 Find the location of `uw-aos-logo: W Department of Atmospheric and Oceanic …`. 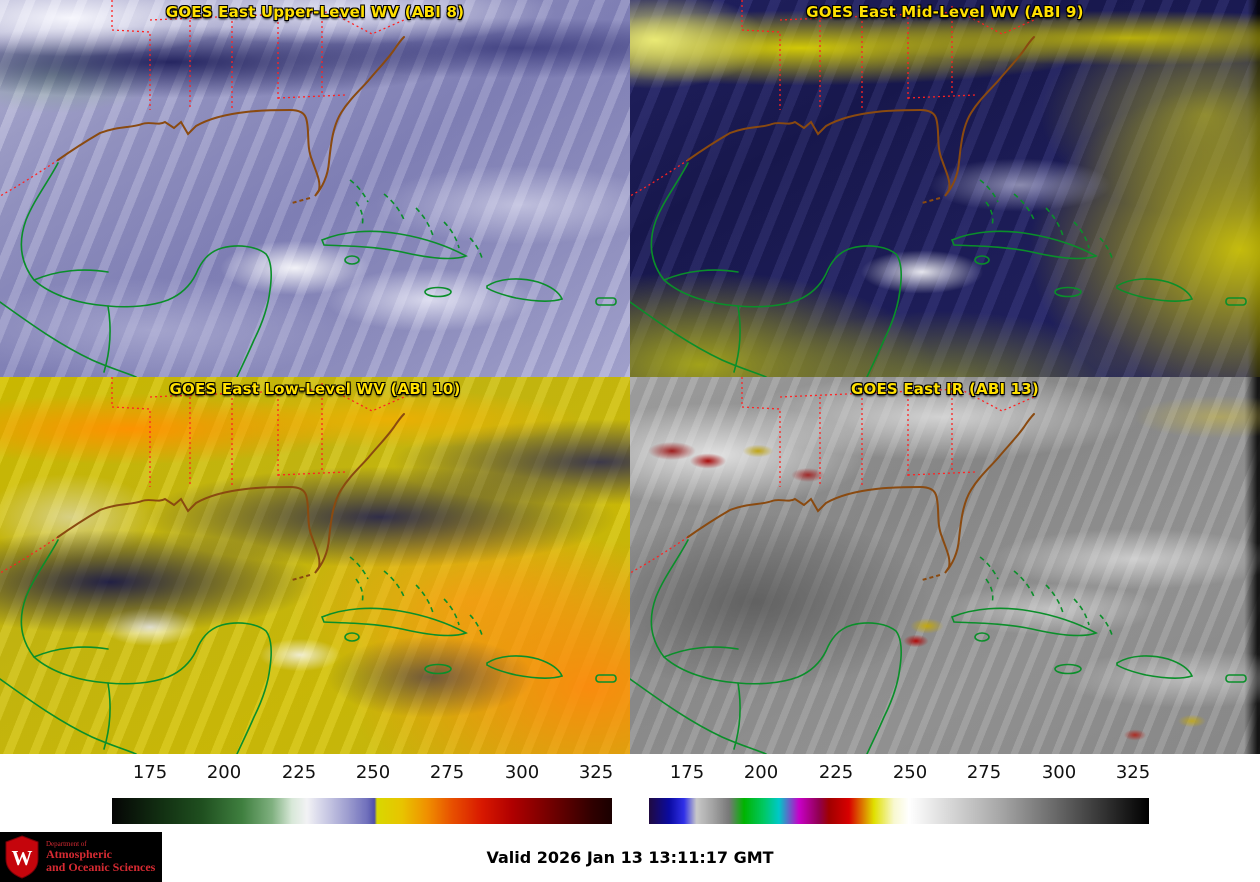

uw-aos-logo: W Department of Atmospheric and Oceanic … is located at coordinates (81, 857).